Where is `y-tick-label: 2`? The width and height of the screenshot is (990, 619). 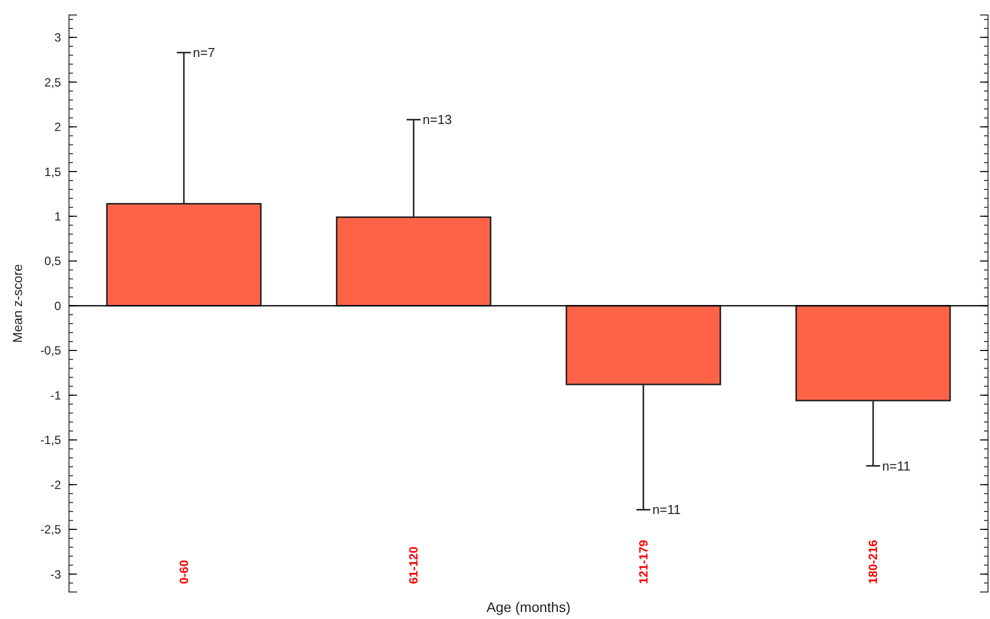 y-tick-label: 2 is located at coordinates (58, 127).